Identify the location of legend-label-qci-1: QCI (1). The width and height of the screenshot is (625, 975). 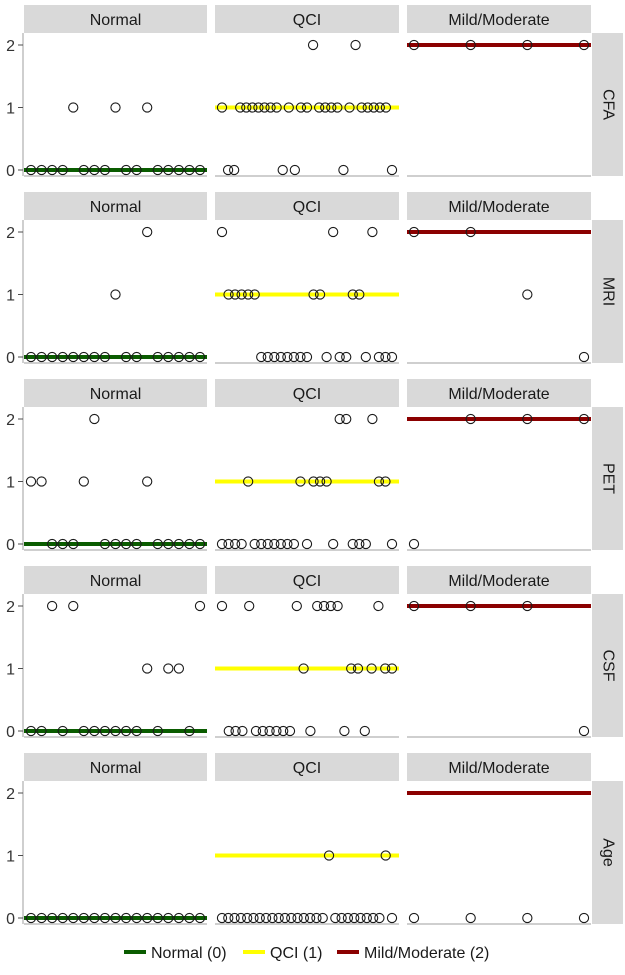
(296, 953).